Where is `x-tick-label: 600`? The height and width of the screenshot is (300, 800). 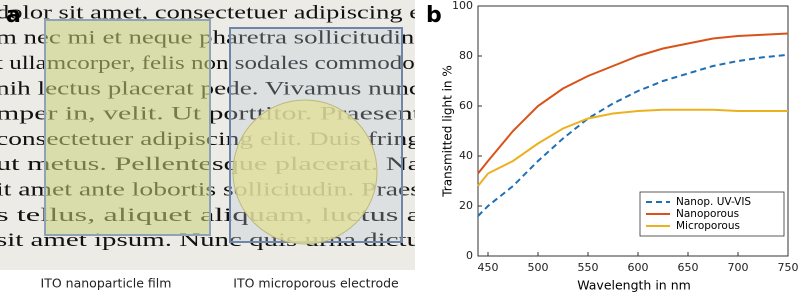 x-tick-label: 600 is located at coordinates (638, 267).